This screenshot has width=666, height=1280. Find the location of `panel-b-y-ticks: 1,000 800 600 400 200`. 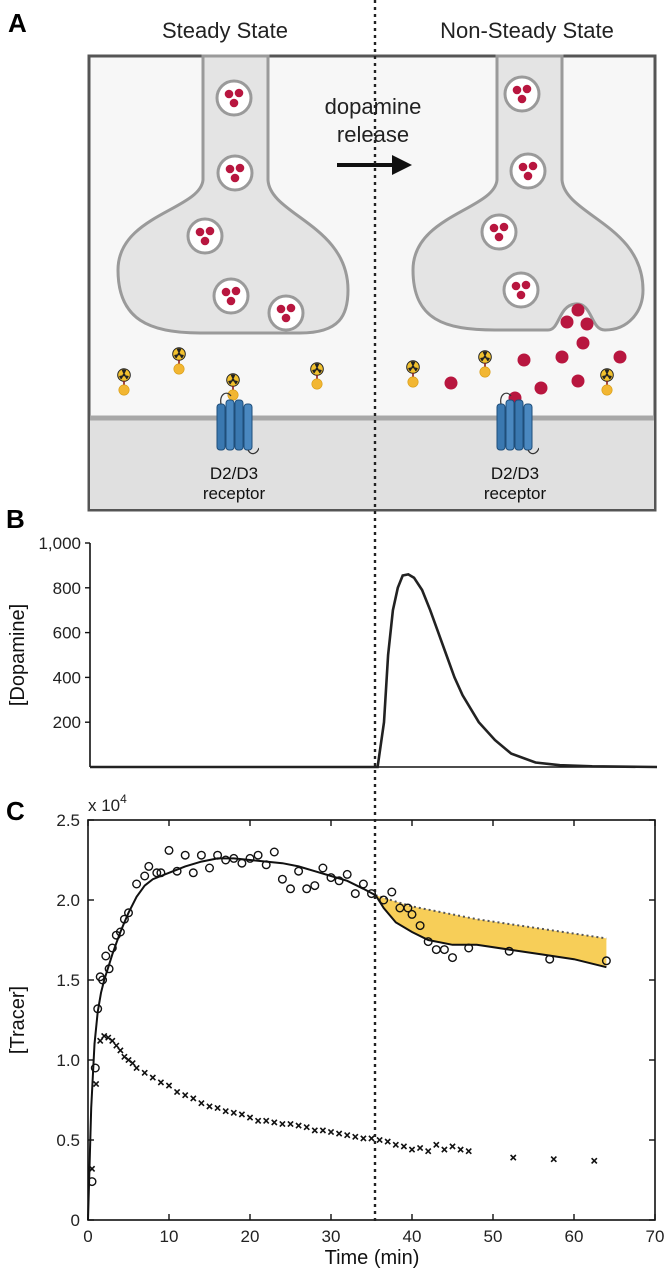

panel-b-y-ticks: 1,000 800 600 400 200 is located at coordinates (64, 633).